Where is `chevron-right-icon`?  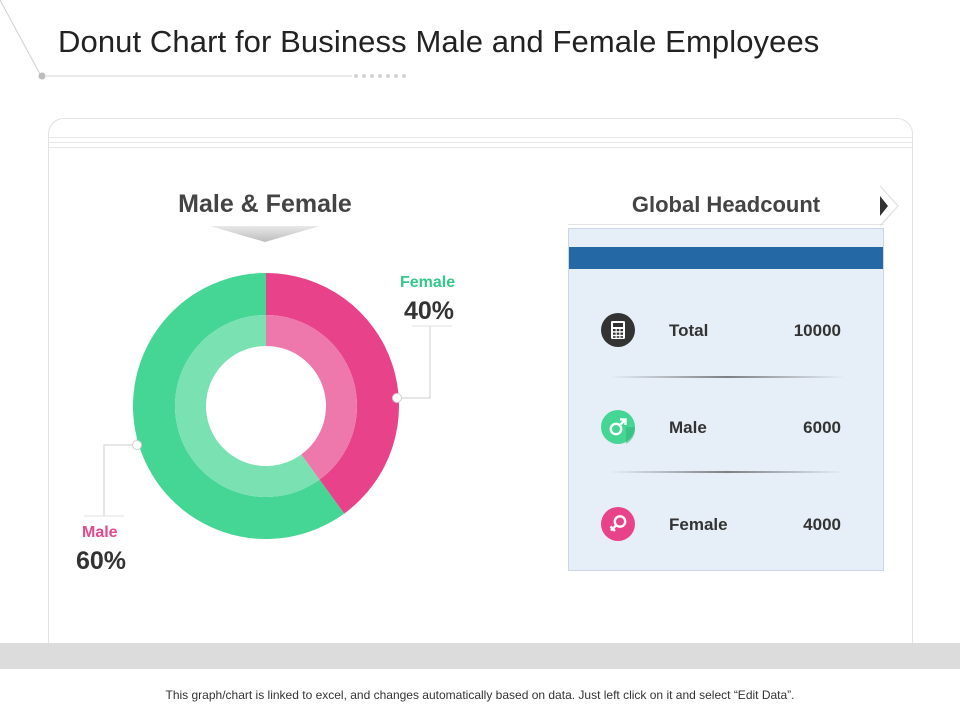 chevron-right-icon is located at coordinates (884, 206).